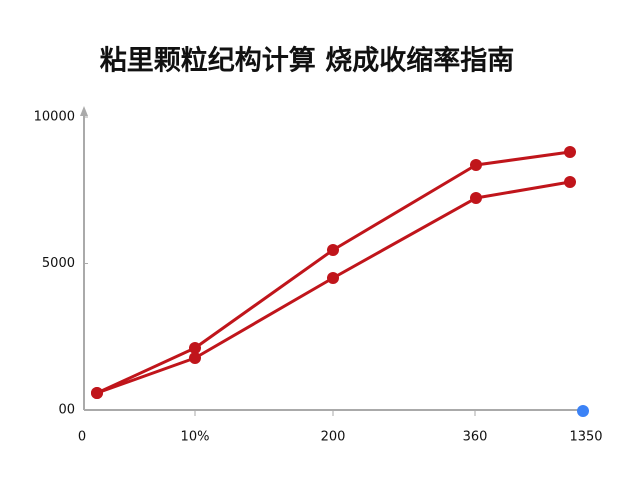  I want to click on y-tick-label: 10000, so click(54, 117).